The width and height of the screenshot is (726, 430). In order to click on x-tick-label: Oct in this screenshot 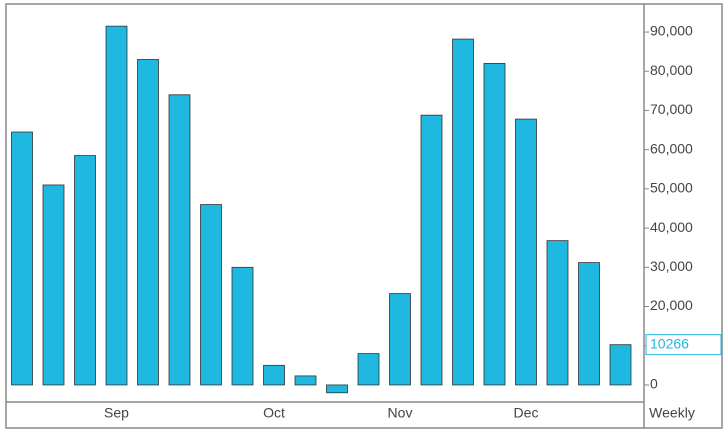, I will do `click(274, 413)`.